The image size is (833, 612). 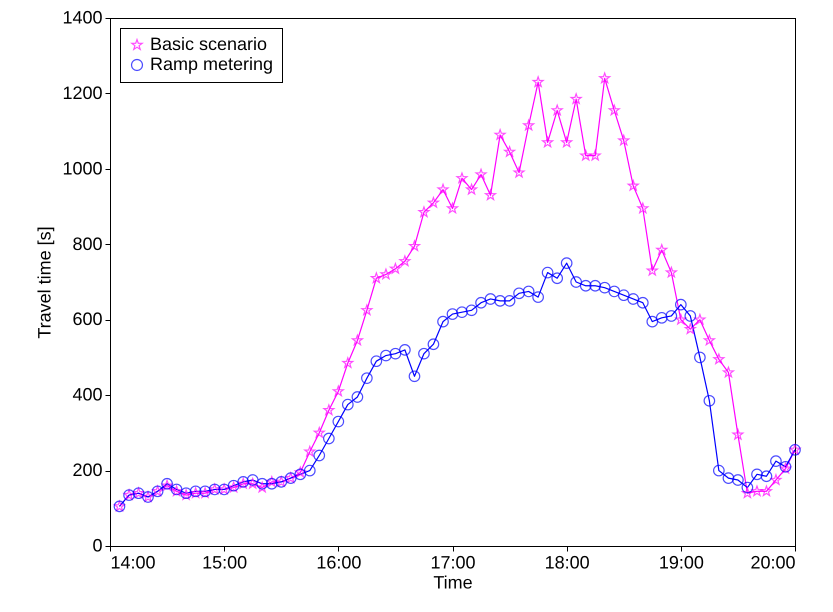 I want to click on x-tick-label: 18:00, so click(x=567, y=562).